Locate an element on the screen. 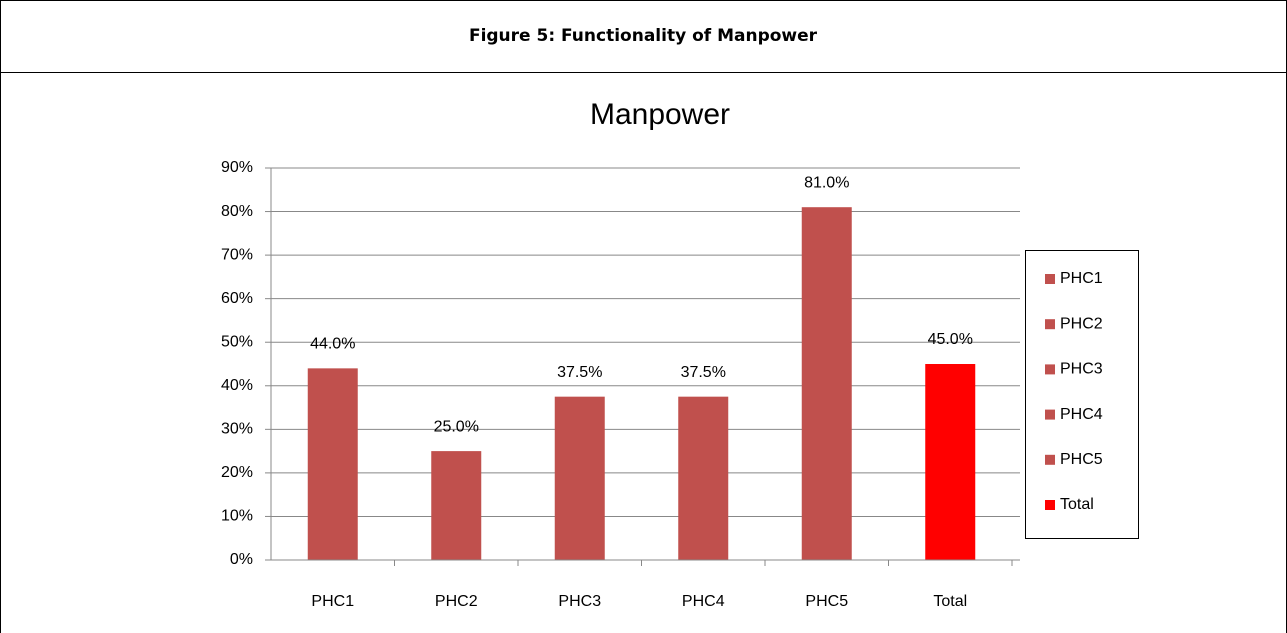 This screenshot has width=1287, height=633. x-tick-label: PHC2 is located at coordinates (456, 601).